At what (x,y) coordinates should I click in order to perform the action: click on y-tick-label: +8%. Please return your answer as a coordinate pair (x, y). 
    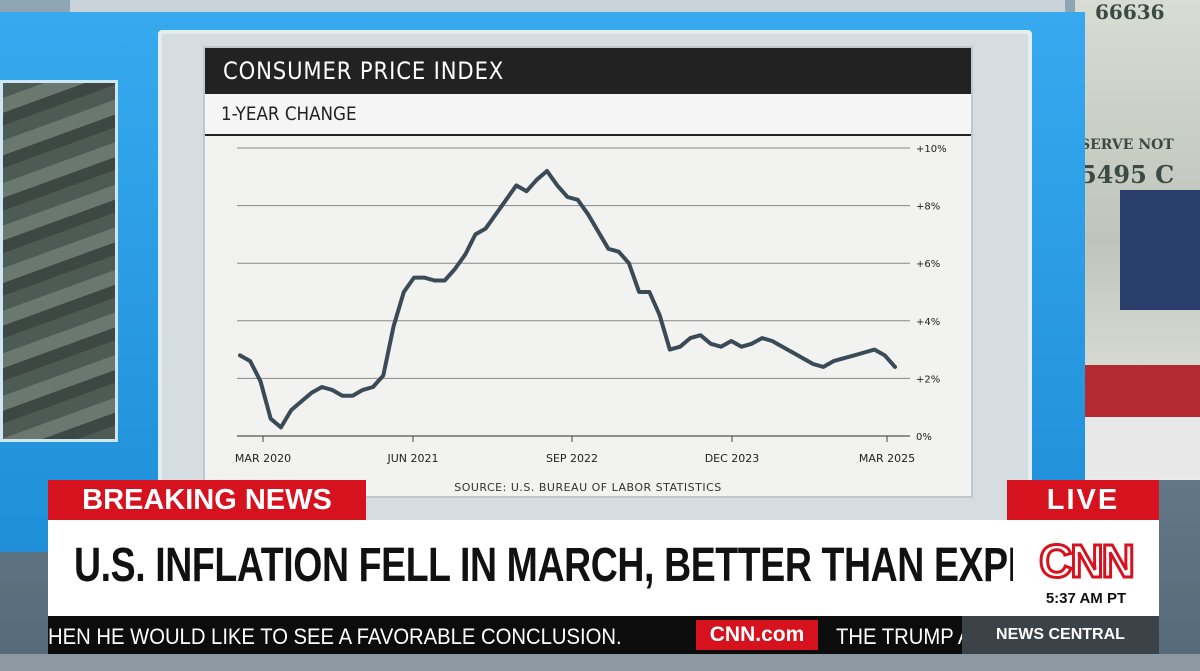
    Looking at the image, I should click on (928, 207).